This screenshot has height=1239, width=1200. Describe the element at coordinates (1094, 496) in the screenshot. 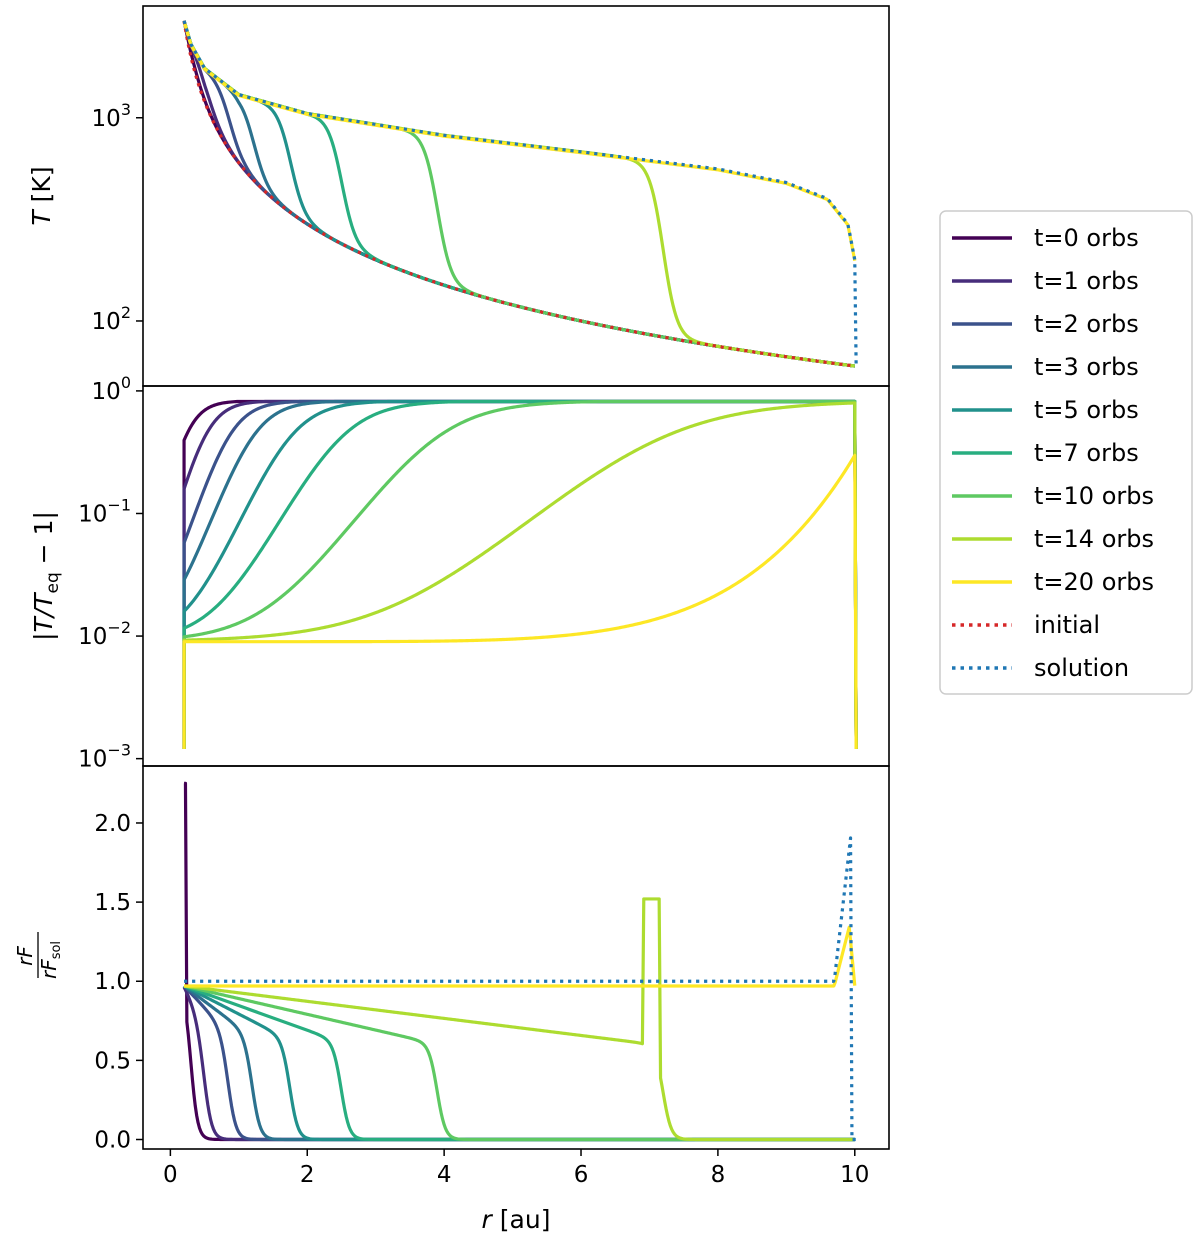

I see `legend-label-t-10-orbs: t=10 orbs` at that location.